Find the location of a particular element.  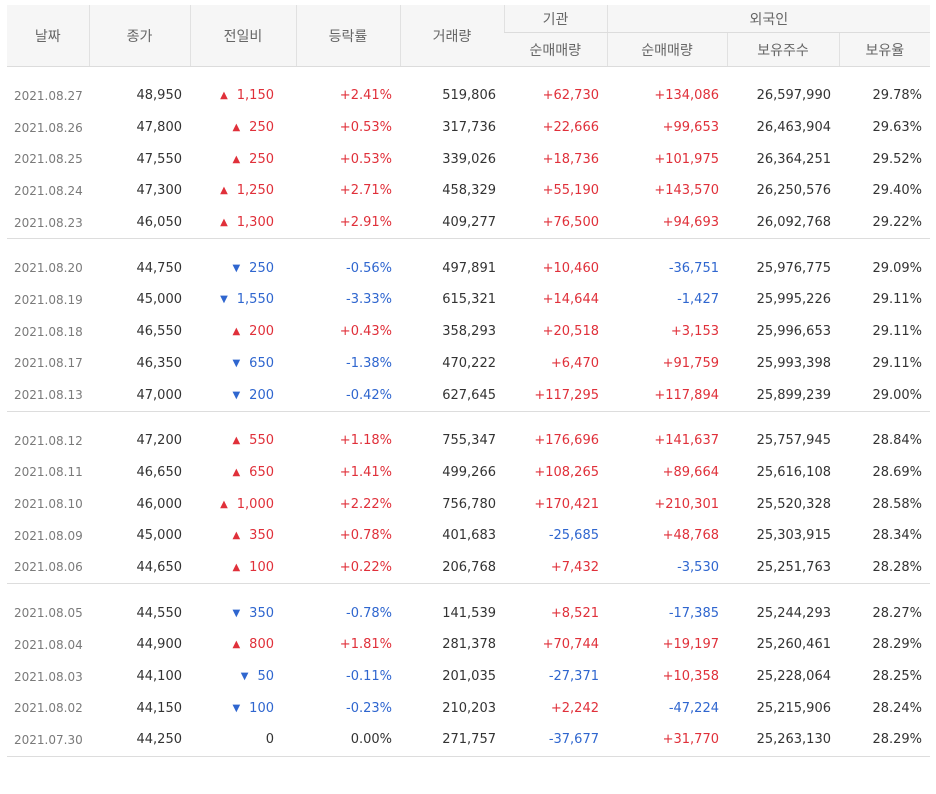

foreign-net-cell: +48,768 is located at coordinates (690, 536).